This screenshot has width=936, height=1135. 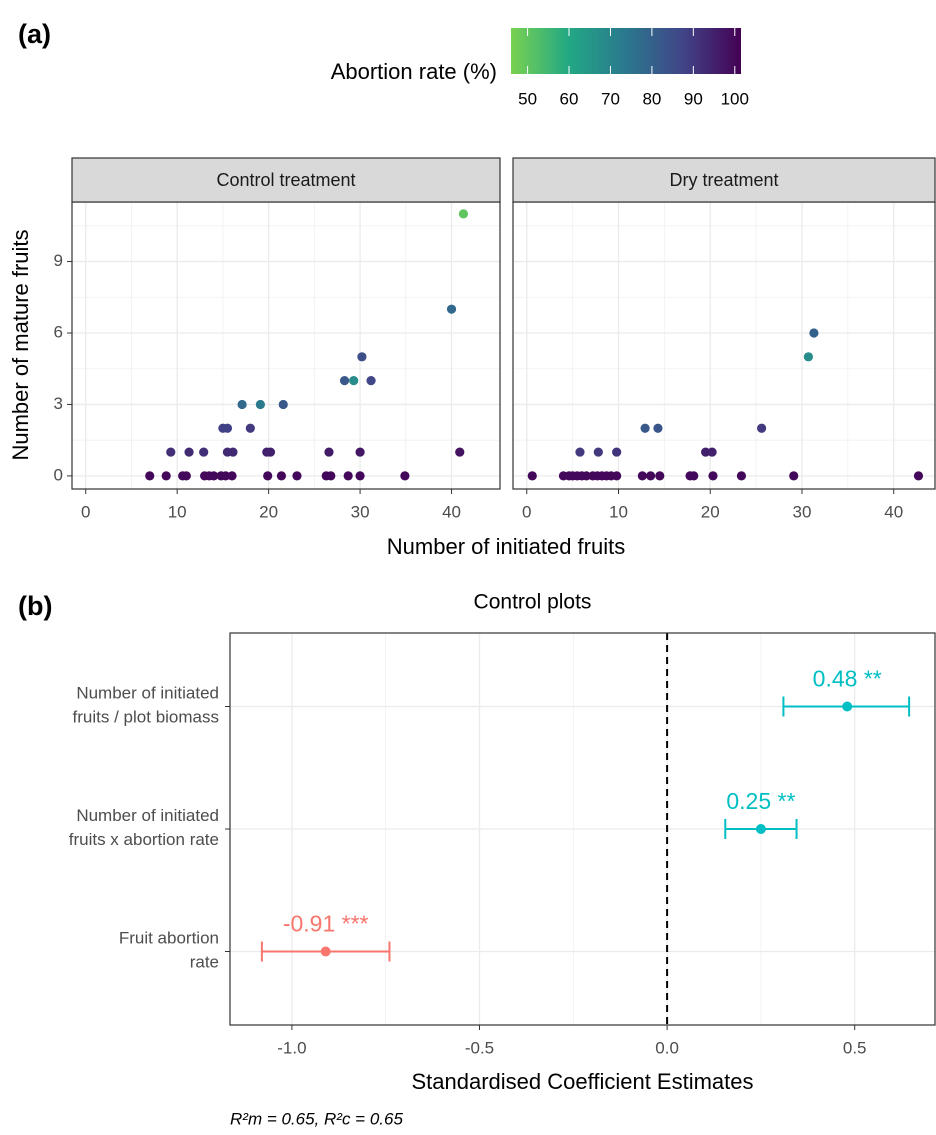 What do you see at coordinates (533, 602) in the screenshot?
I see `chart-title: Control plots` at bounding box center [533, 602].